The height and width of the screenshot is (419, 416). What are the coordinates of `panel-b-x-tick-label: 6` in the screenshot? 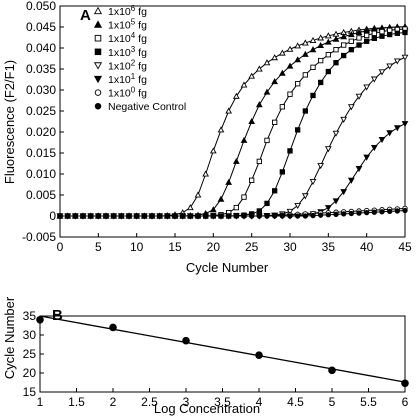 It's located at (405, 402).